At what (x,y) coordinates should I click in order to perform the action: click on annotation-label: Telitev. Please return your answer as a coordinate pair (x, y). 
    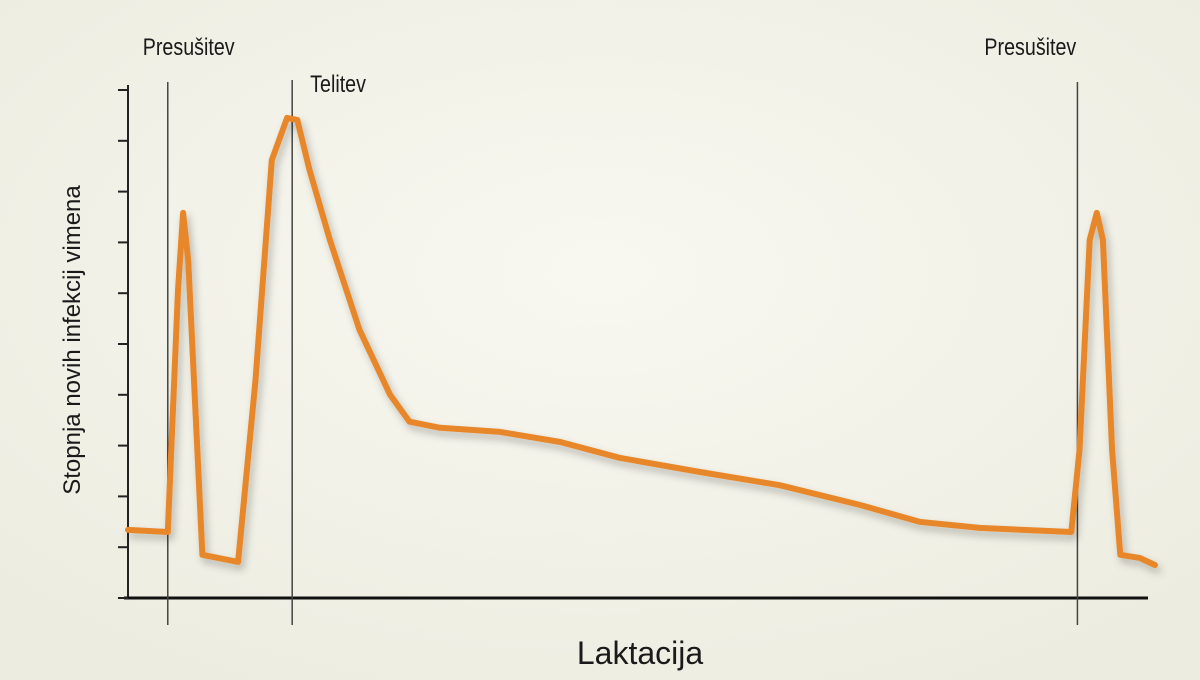
    Looking at the image, I should click on (338, 83).